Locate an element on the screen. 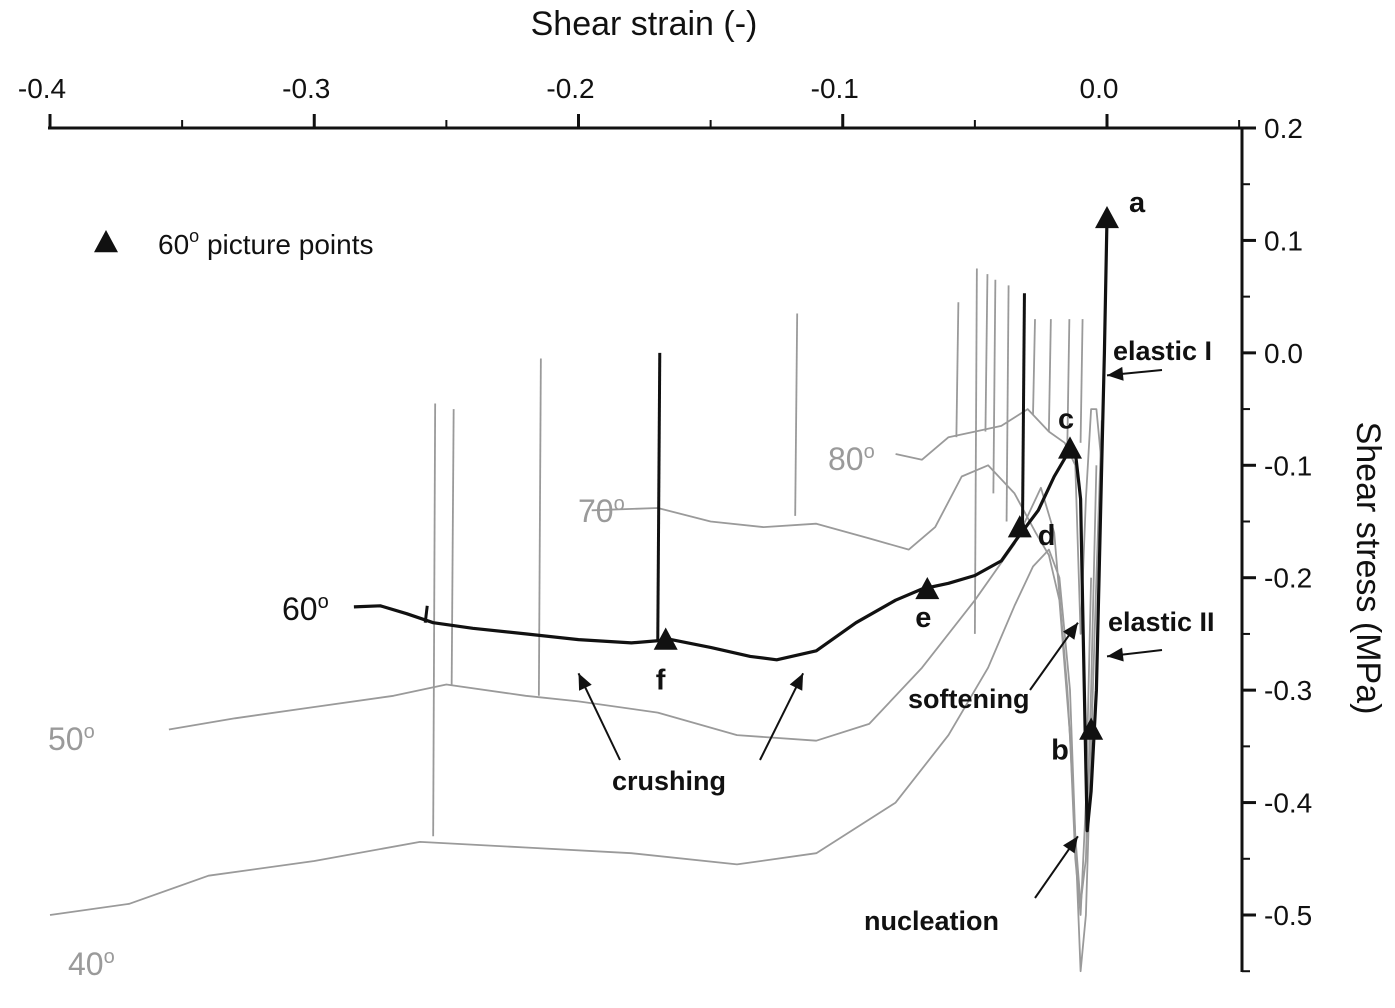 The height and width of the screenshot is (1008, 1395). legend-label: 60o picture points is located at coordinates (266, 243).